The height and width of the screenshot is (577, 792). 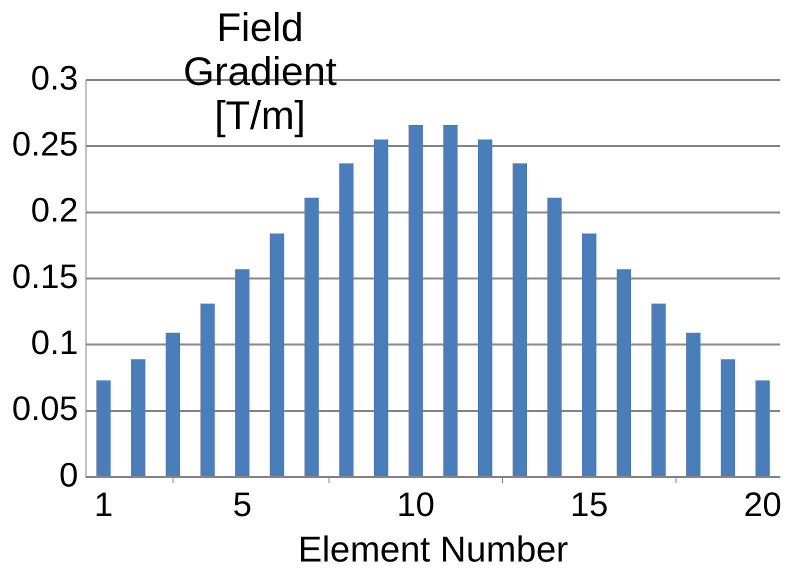 I want to click on y-tick-label: 0.25, so click(x=45, y=145).